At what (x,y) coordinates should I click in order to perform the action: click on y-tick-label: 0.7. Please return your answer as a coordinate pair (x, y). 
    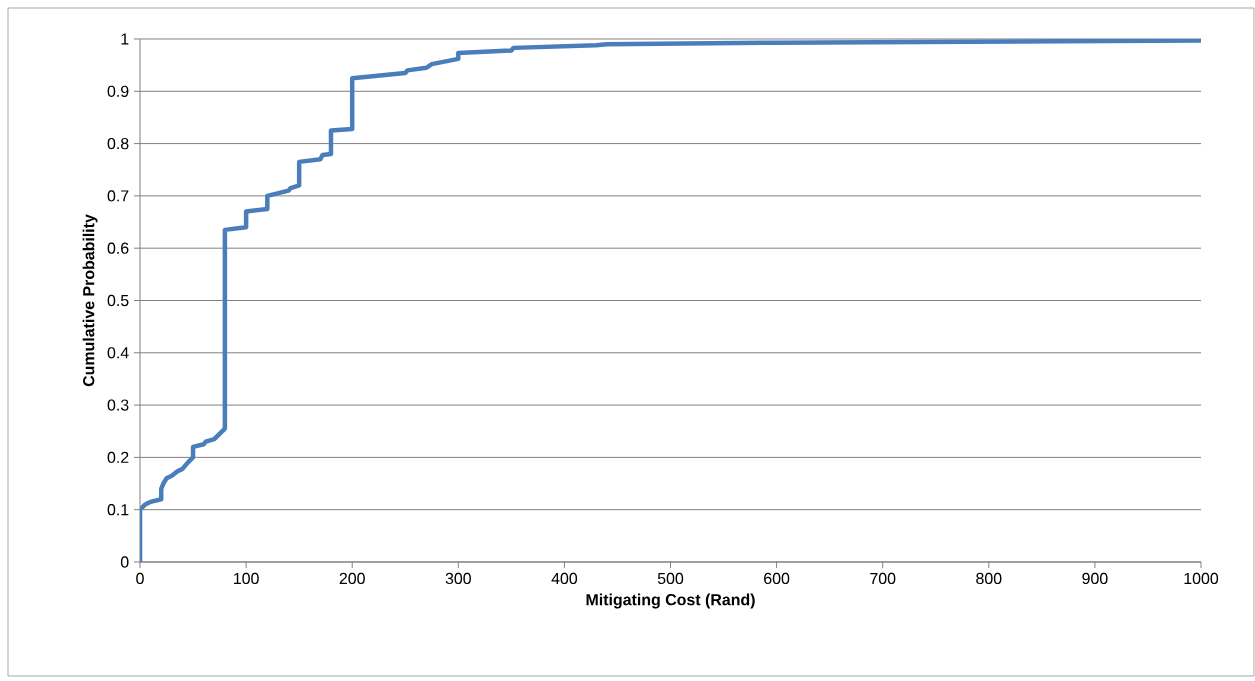
    Looking at the image, I should click on (118, 196).